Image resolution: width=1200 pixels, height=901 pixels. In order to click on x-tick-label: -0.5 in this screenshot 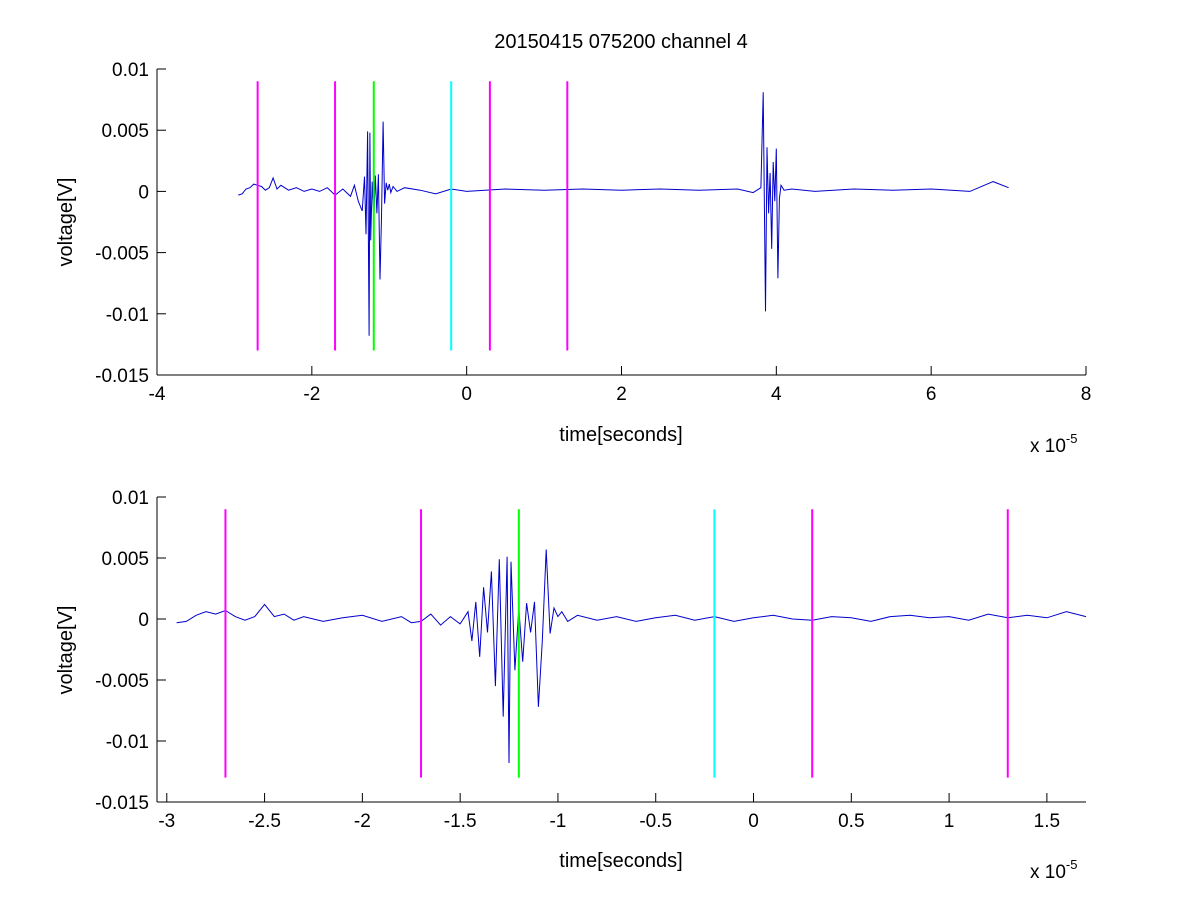, I will do `click(655, 821)`.